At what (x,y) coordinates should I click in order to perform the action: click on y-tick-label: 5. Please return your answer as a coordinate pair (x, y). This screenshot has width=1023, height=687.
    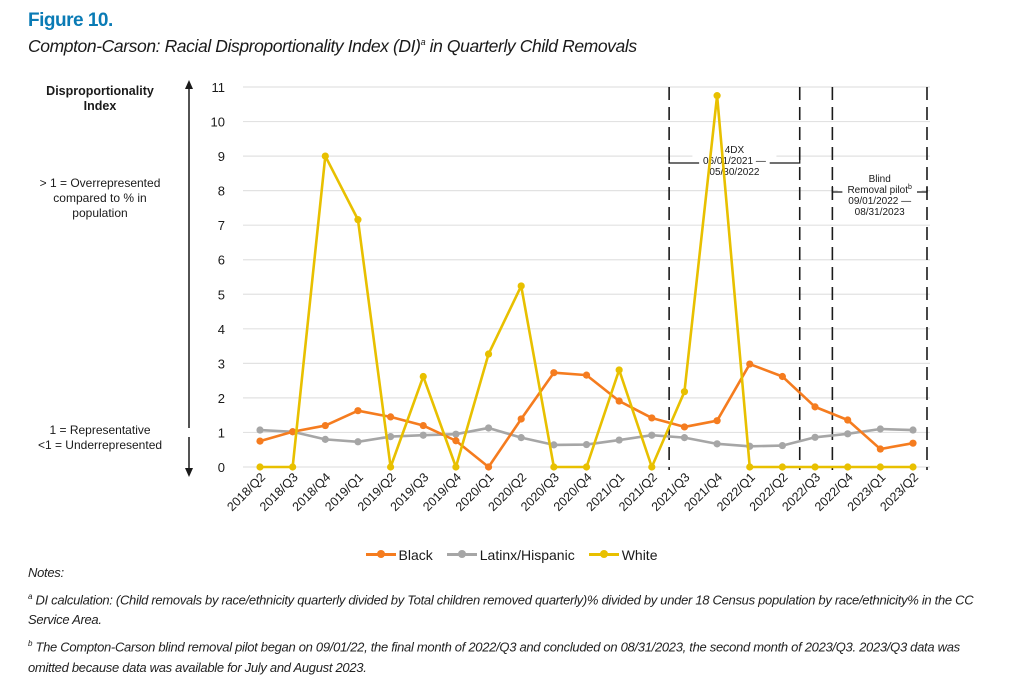
    Looking at the image, I should click on (221, 294).